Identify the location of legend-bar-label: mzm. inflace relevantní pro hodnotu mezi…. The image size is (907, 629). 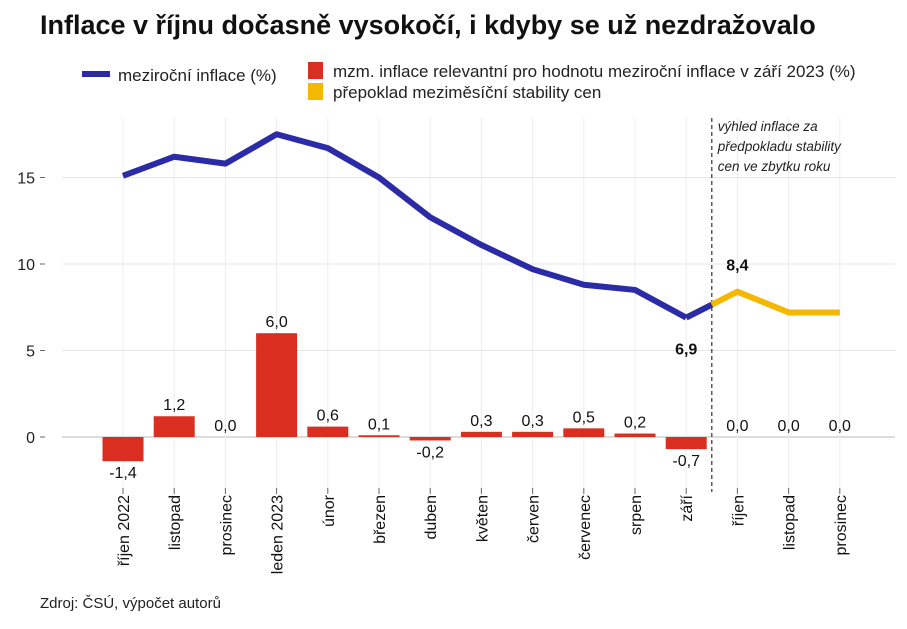
(594, 71).